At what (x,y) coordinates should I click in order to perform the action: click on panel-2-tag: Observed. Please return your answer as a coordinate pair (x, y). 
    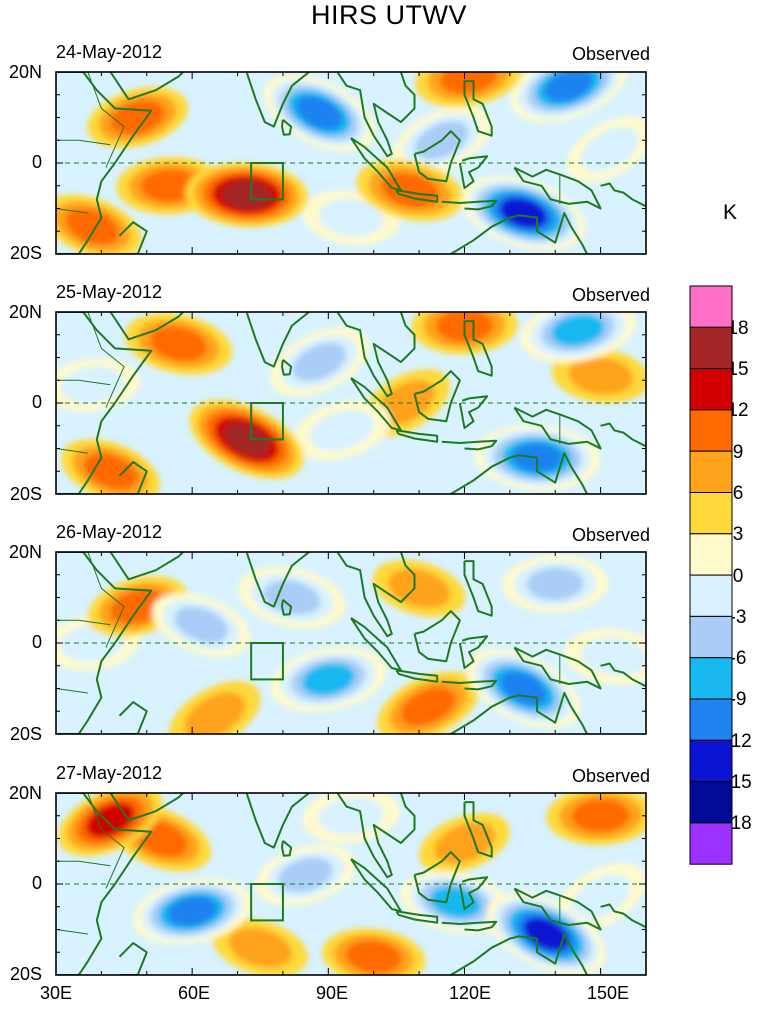
    Looking at the image, I should click on (610, 295).